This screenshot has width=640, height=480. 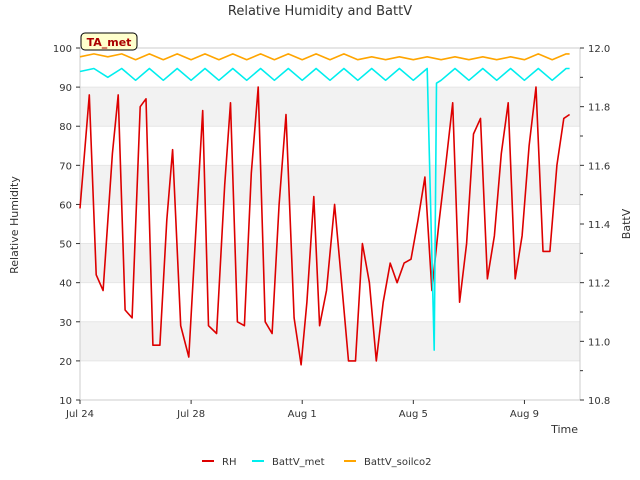 I want to click on y-left-tick-label: 60, so click(x=65, y=205).